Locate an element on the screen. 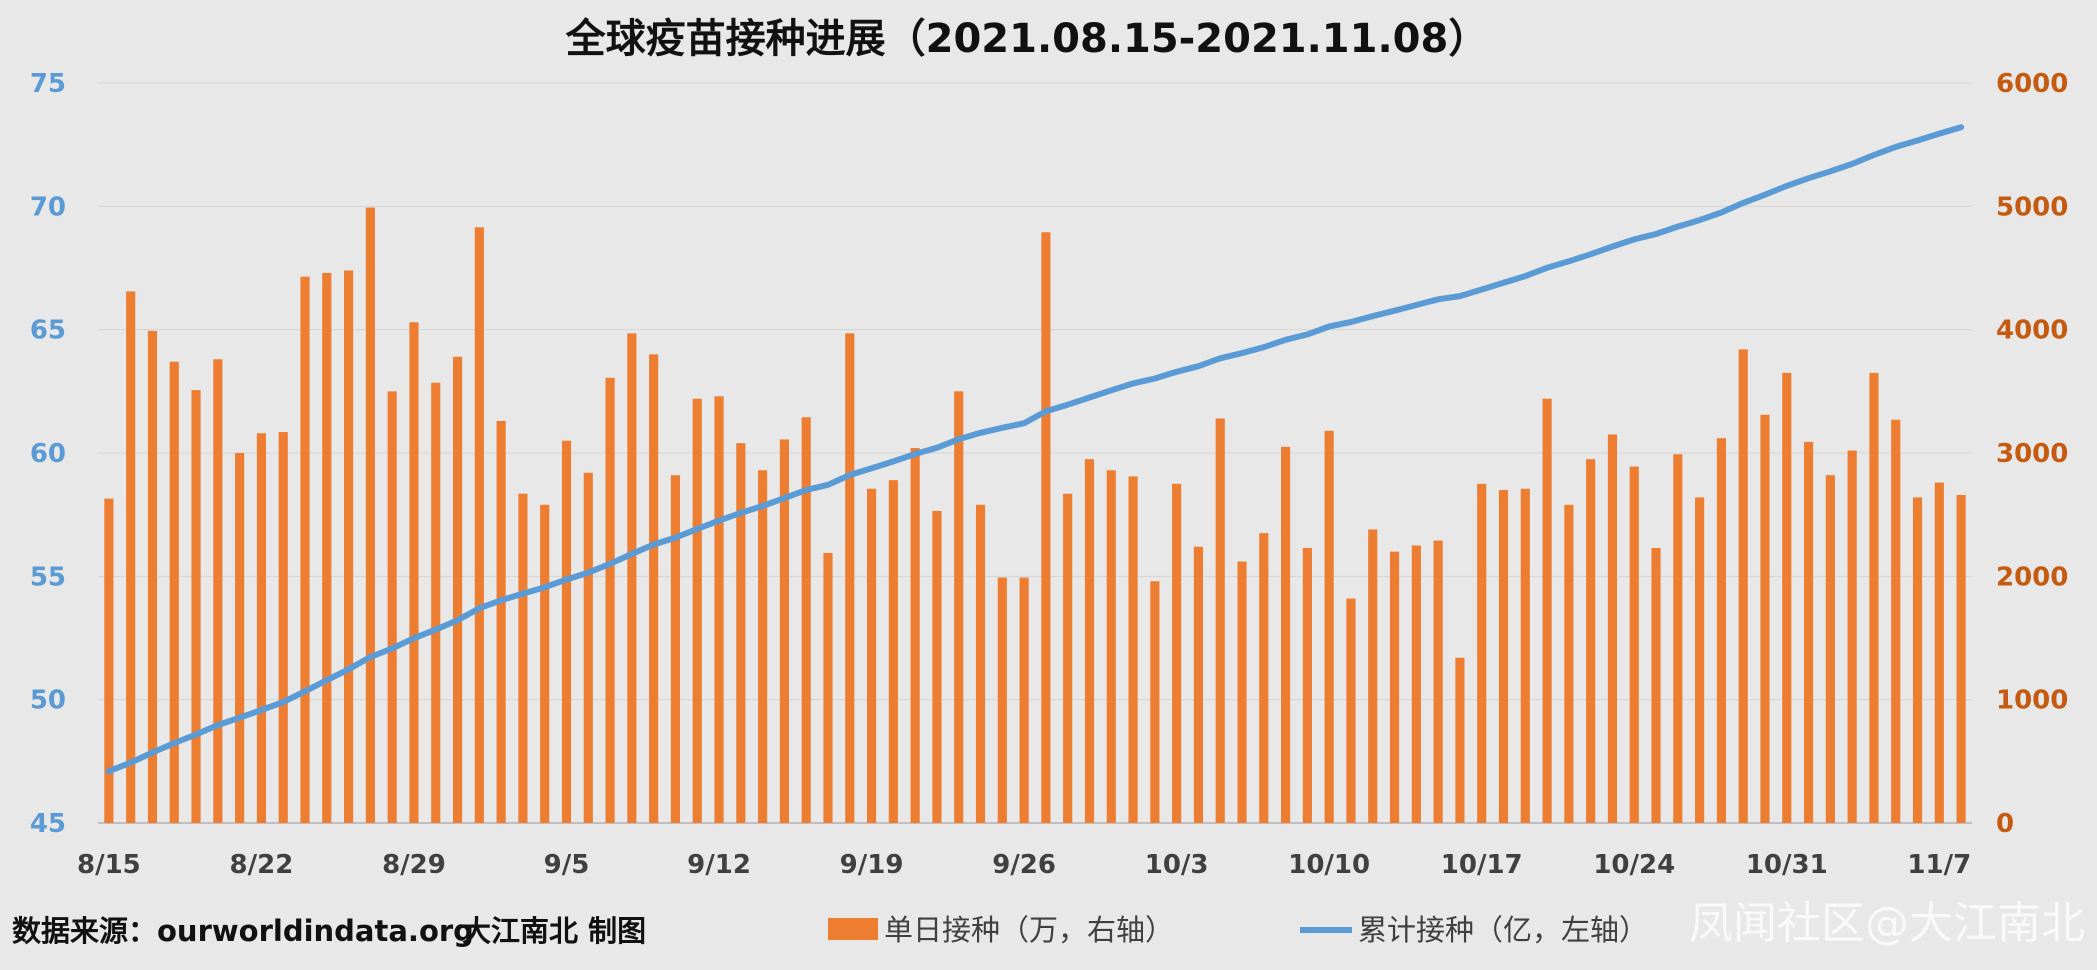 The image size is (2097, 970). y-right-tick-label: 3000 is located at coordinates (2032, 454).